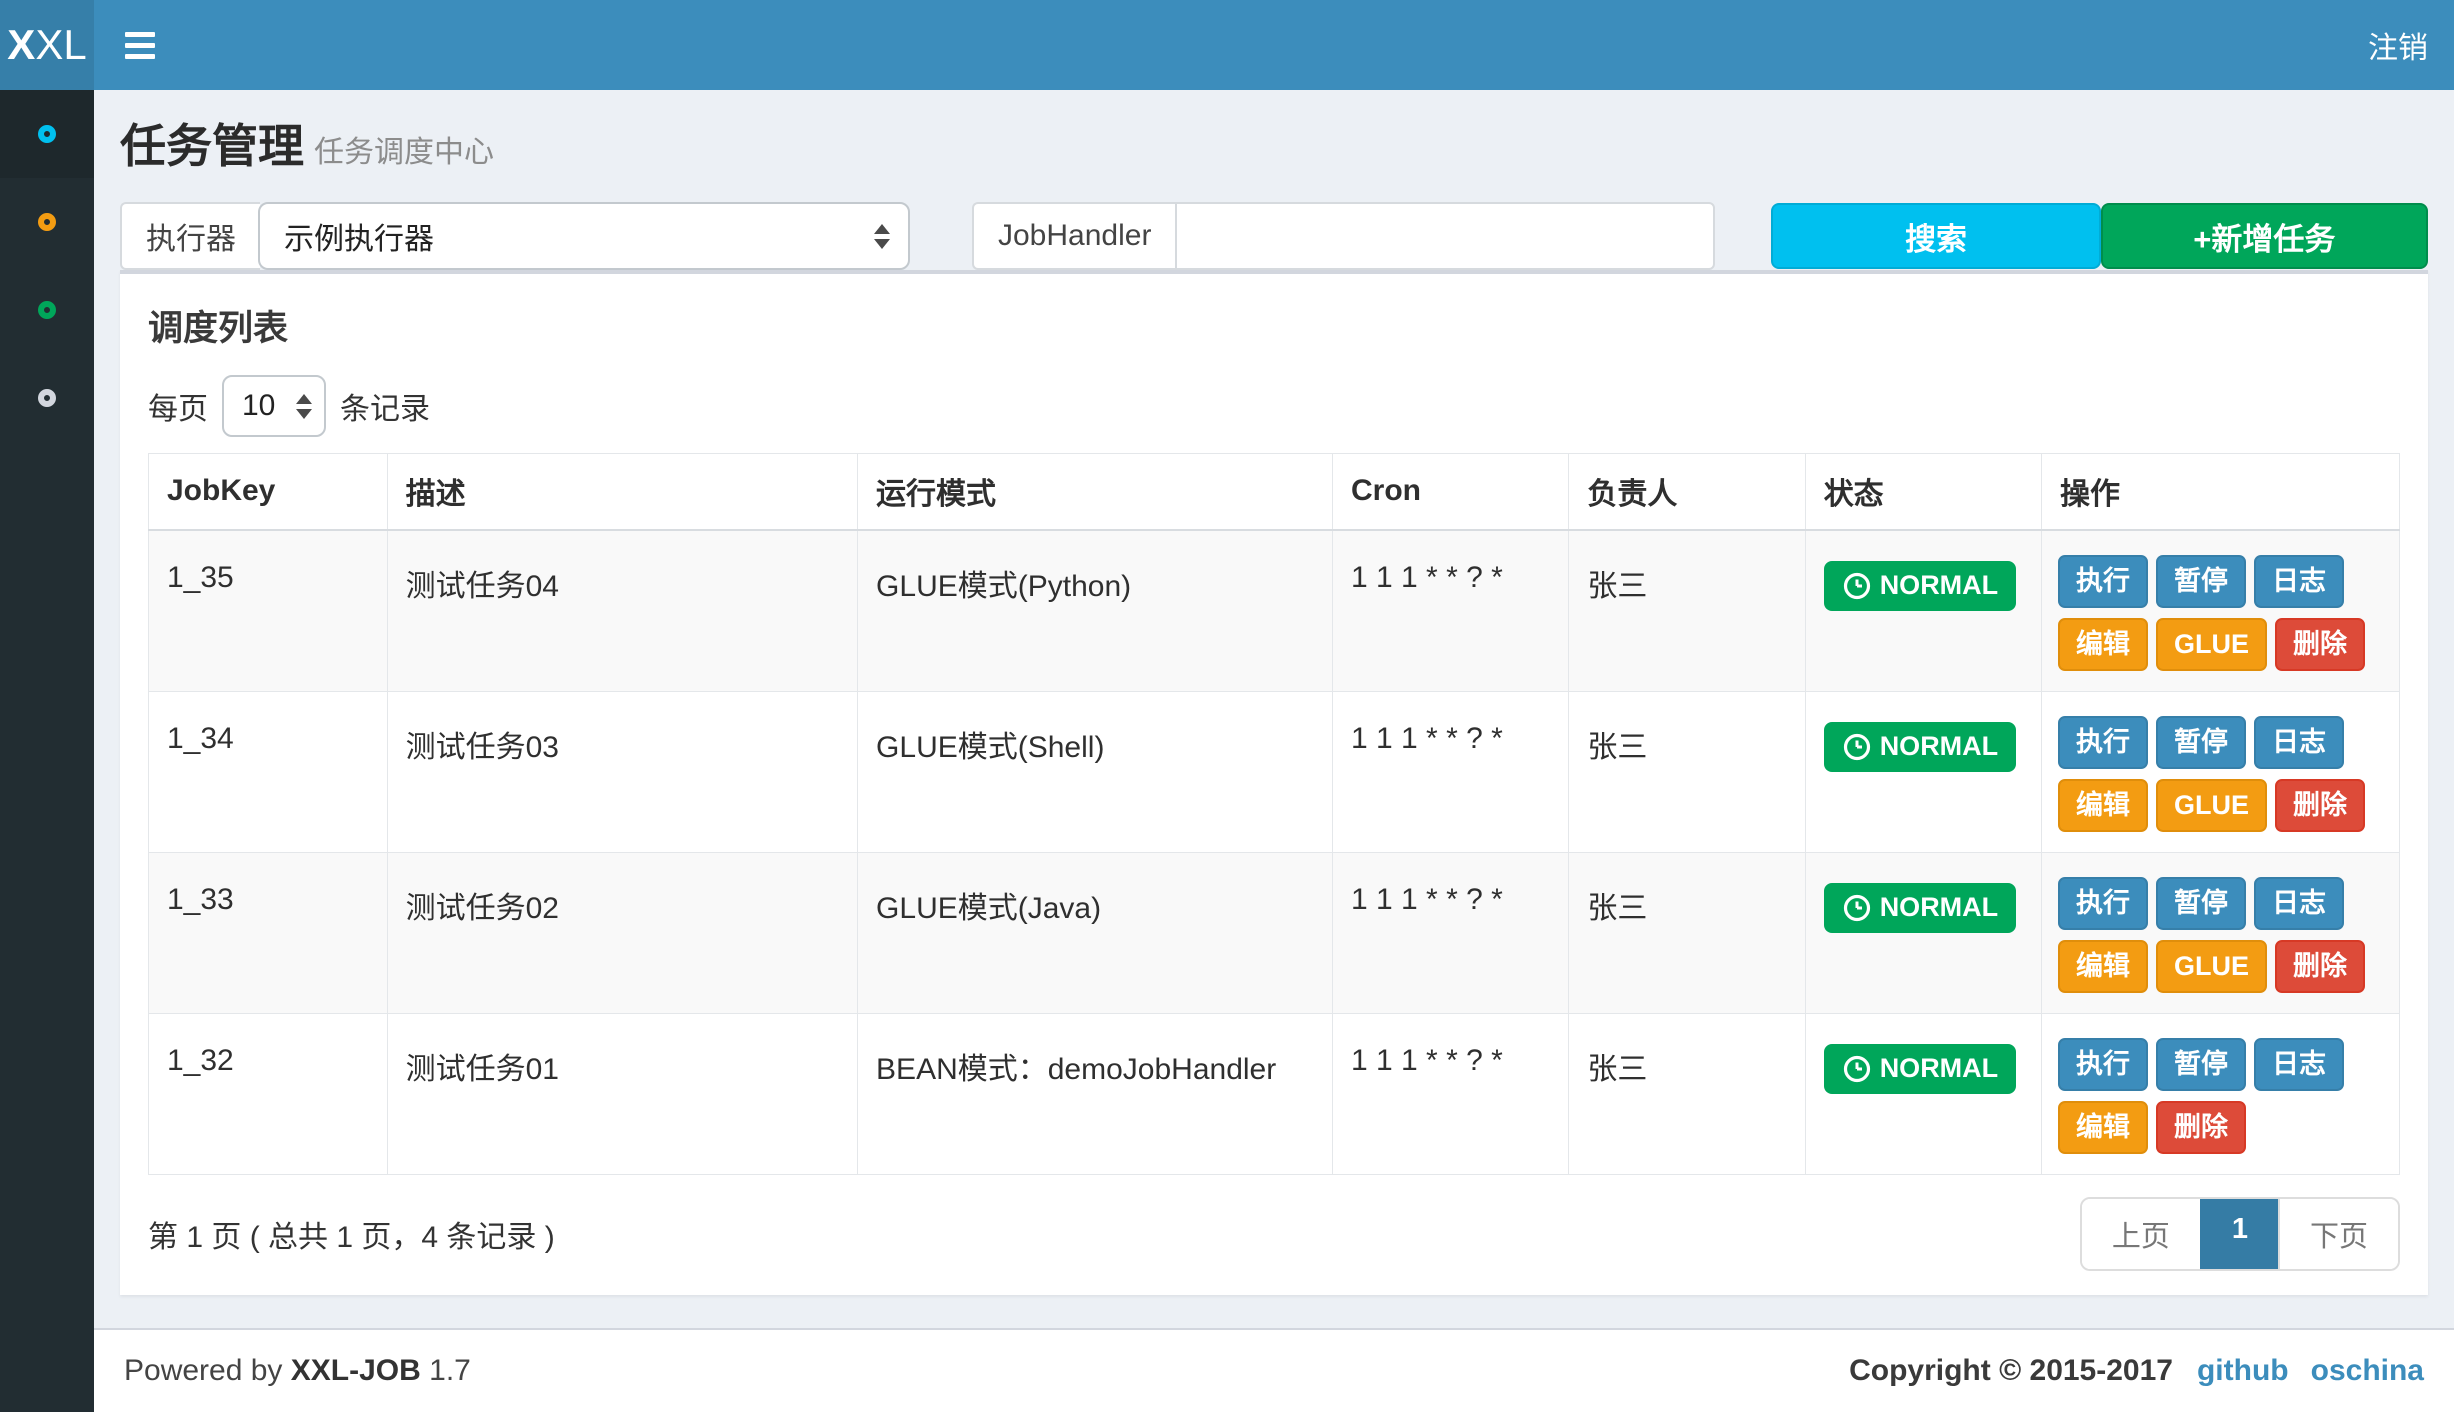  Describe the element at coordinates (268, 492) in the screenshot. I see `column-header: JobKey` at that location.